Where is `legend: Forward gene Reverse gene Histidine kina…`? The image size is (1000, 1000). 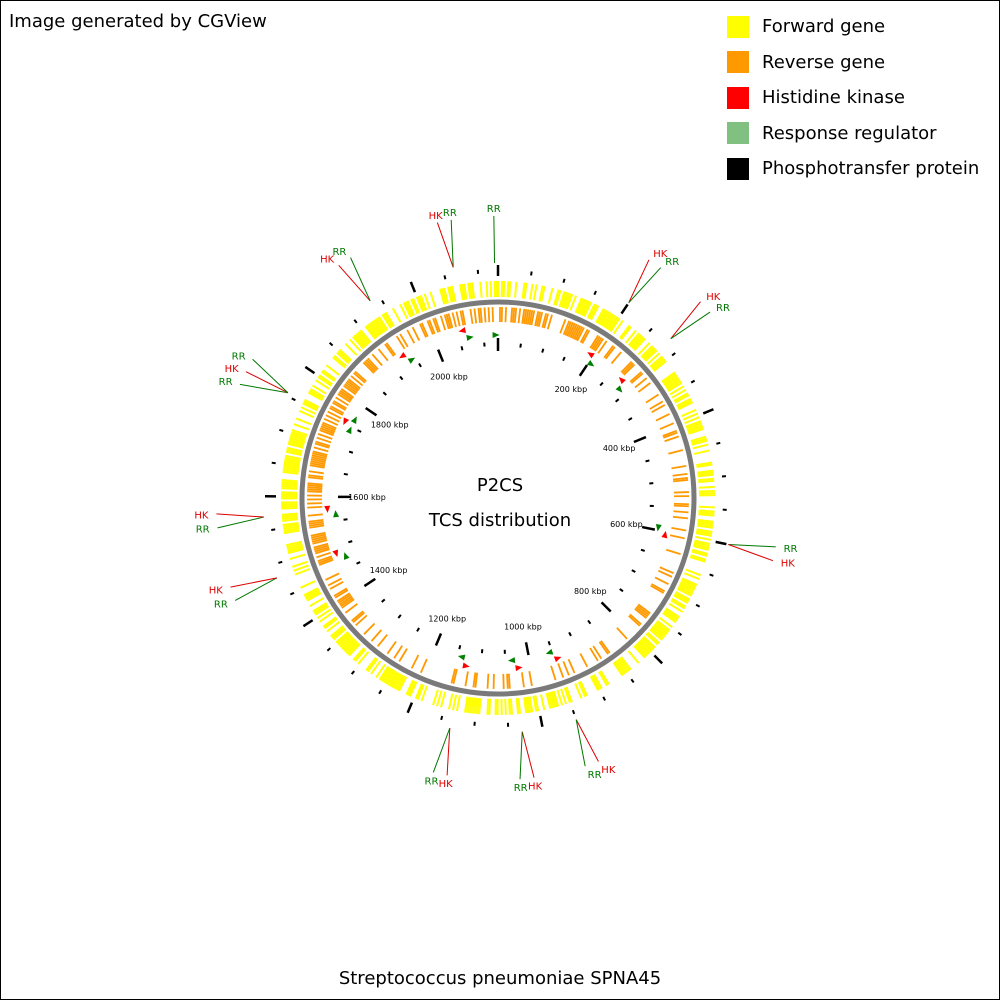
legend: Forward gene Reverse gene Histidine kina… is located at coordinates (853, 98).